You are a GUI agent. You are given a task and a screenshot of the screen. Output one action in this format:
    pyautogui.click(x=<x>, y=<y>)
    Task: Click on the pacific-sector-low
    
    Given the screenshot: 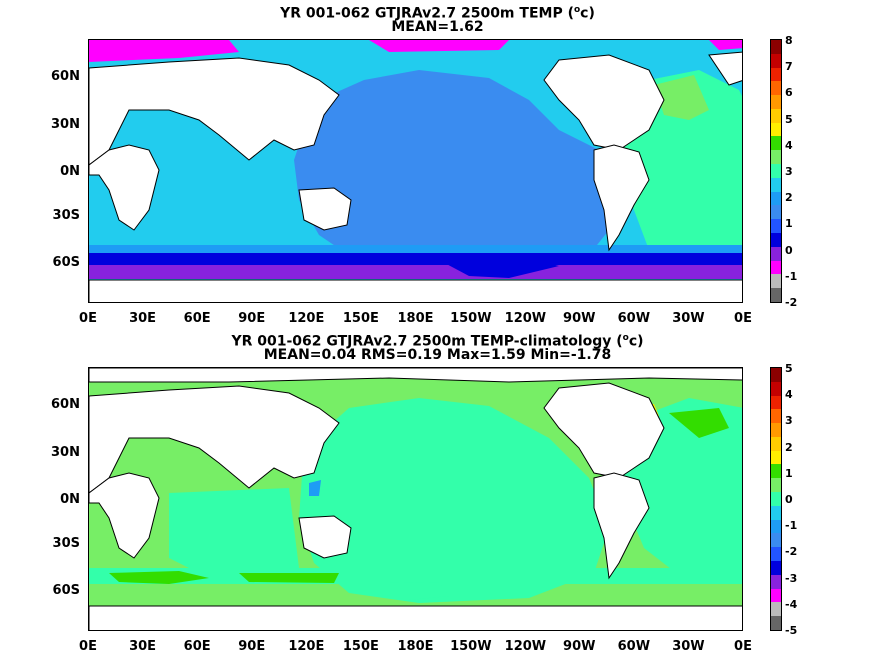 What is the action you would take?
    pyautogui.click(x=499, y=266)
    